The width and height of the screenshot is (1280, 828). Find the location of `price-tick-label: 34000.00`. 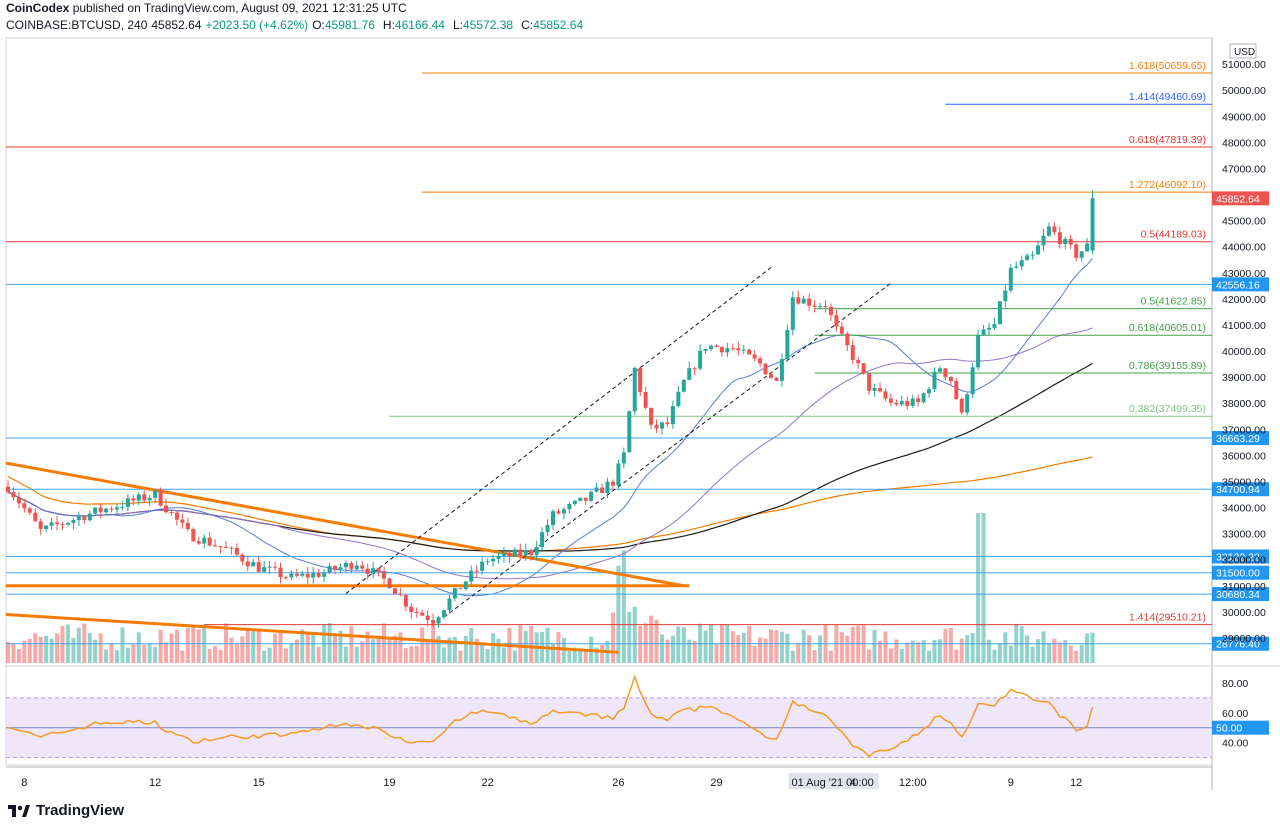

price-tick-label: 34000.00 is located at coordinates (1244, 509).